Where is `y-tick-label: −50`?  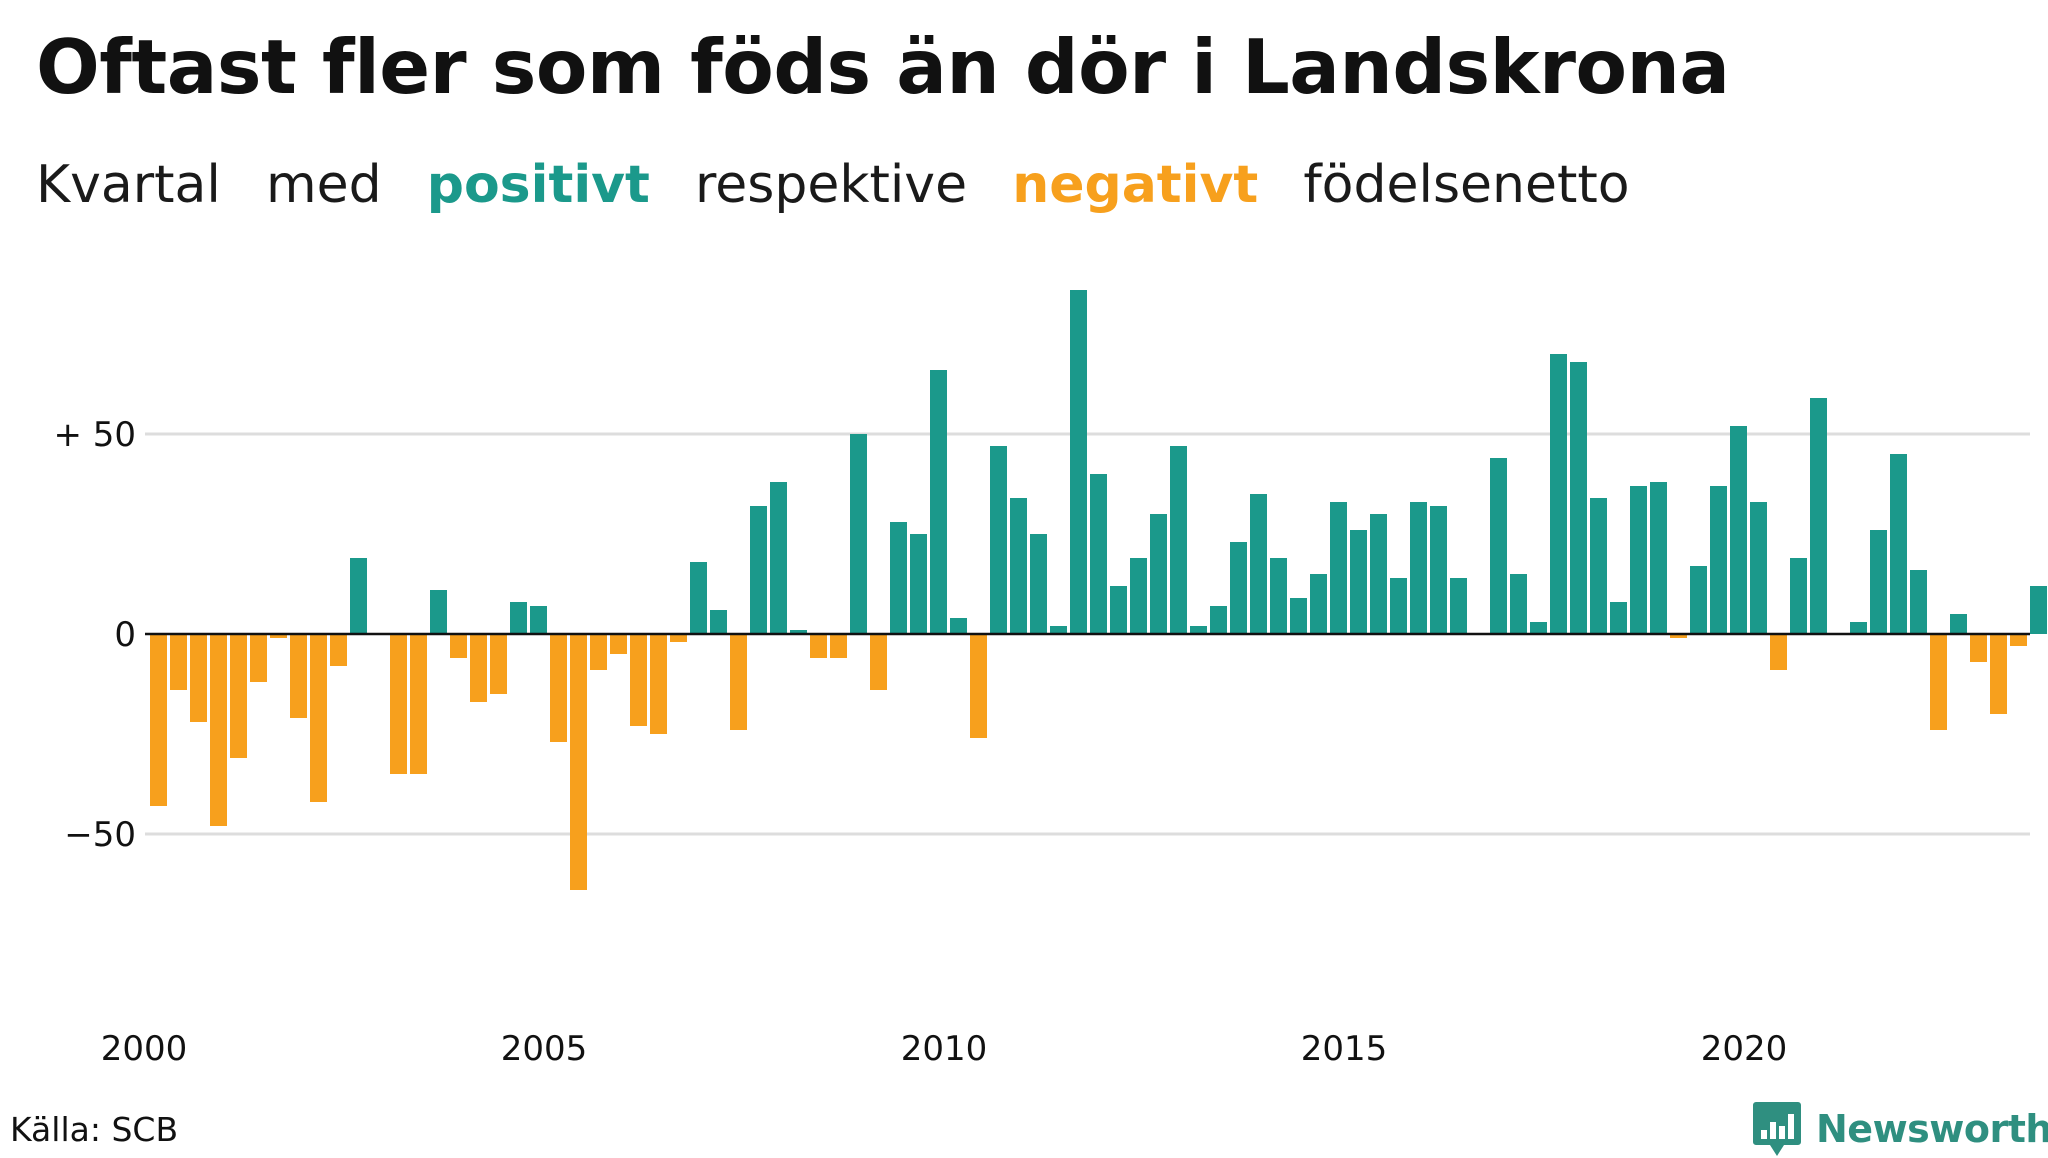
y-tick-label: −50 is located at coordinates (100, 835).